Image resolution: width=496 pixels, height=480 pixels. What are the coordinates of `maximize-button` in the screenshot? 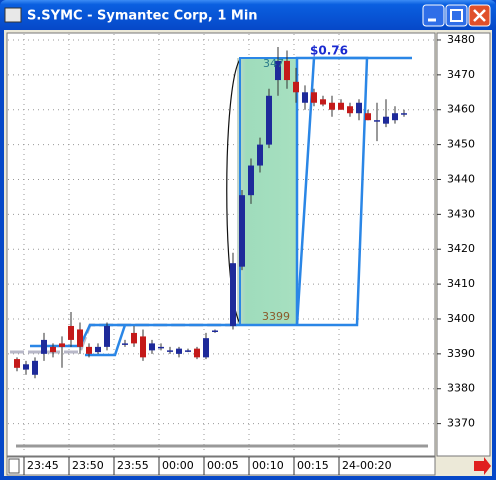 It's located at (456, 15).